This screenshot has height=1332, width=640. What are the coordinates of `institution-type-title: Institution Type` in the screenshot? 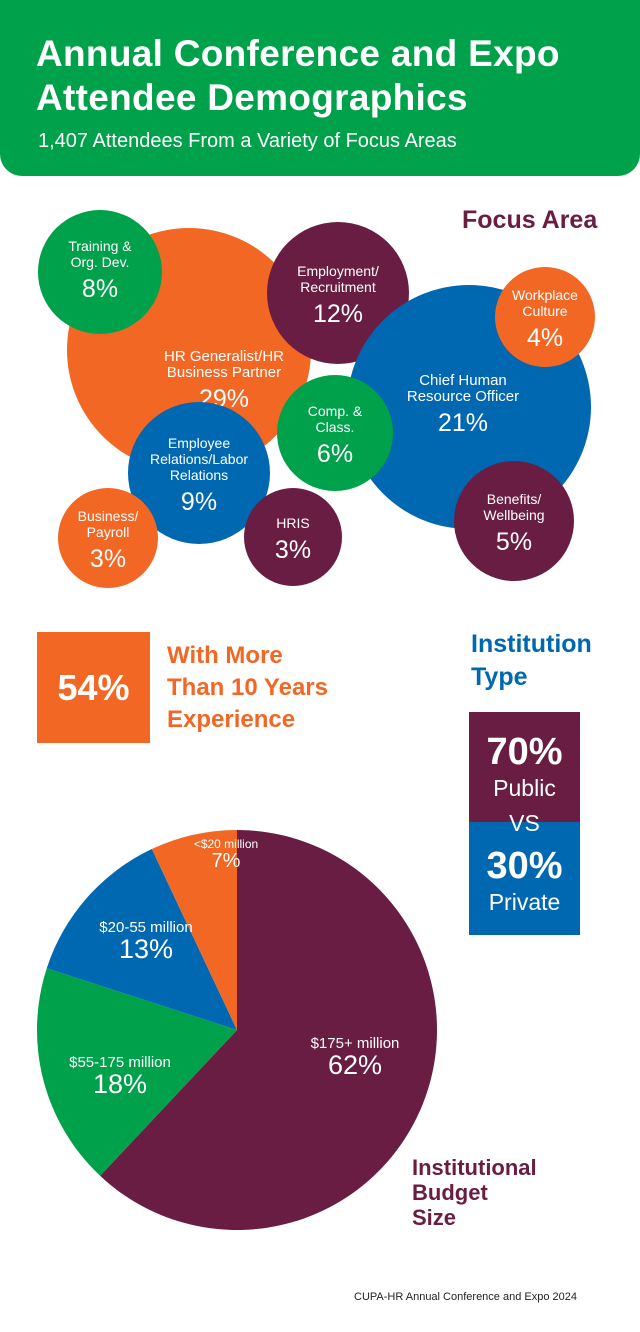 It's located at (546, 661).